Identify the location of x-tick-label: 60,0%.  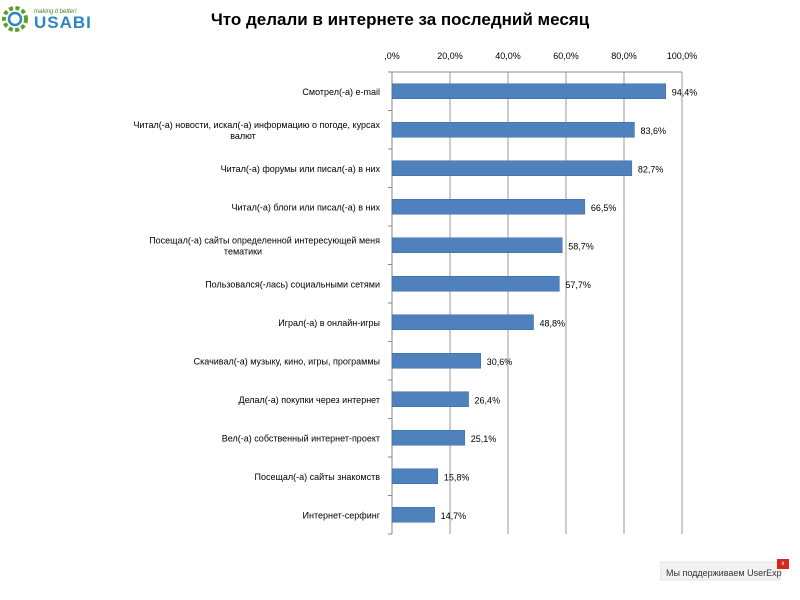
(566, 56).